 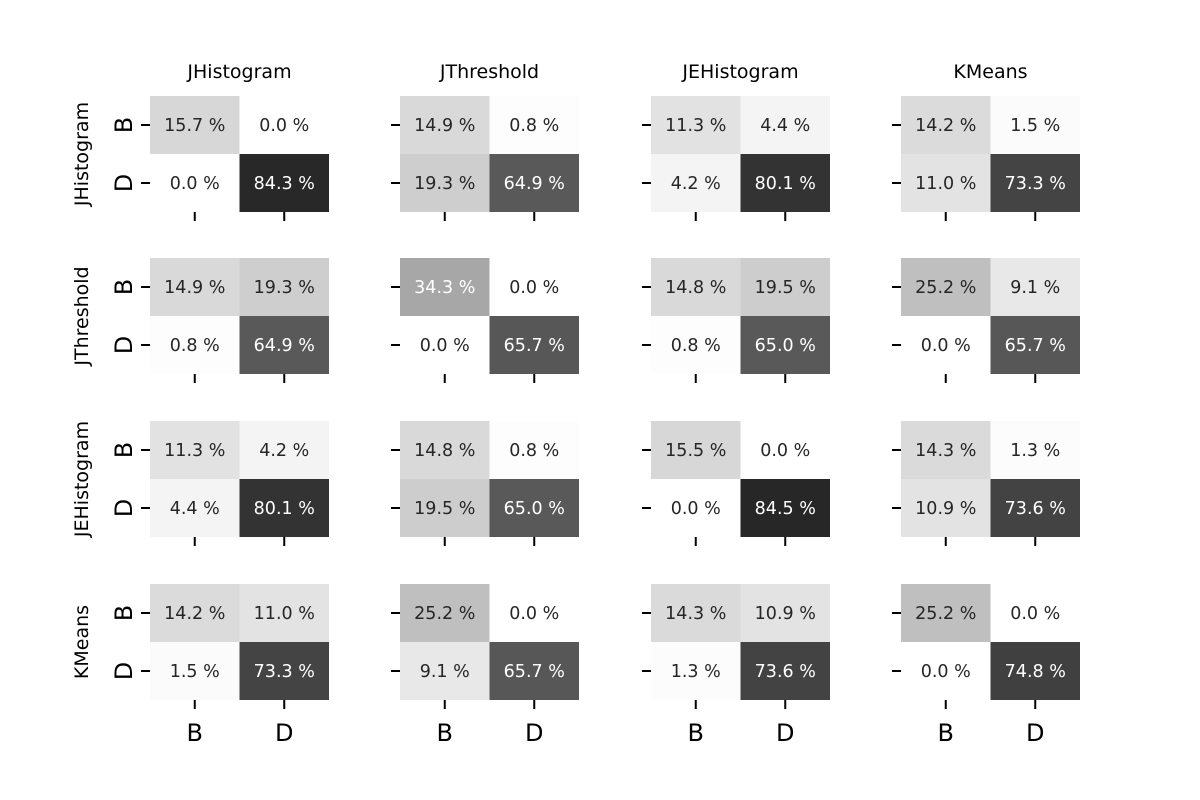 I want to click on row-title: JHistogram, so click(x=82, y=154).